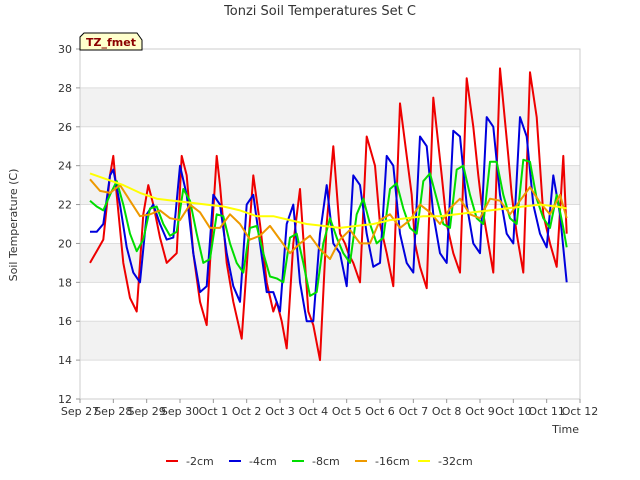  Describe the element at coordinates (113, 411) in the screenshot. I see `x-tick-label: Sep 28` at that location.